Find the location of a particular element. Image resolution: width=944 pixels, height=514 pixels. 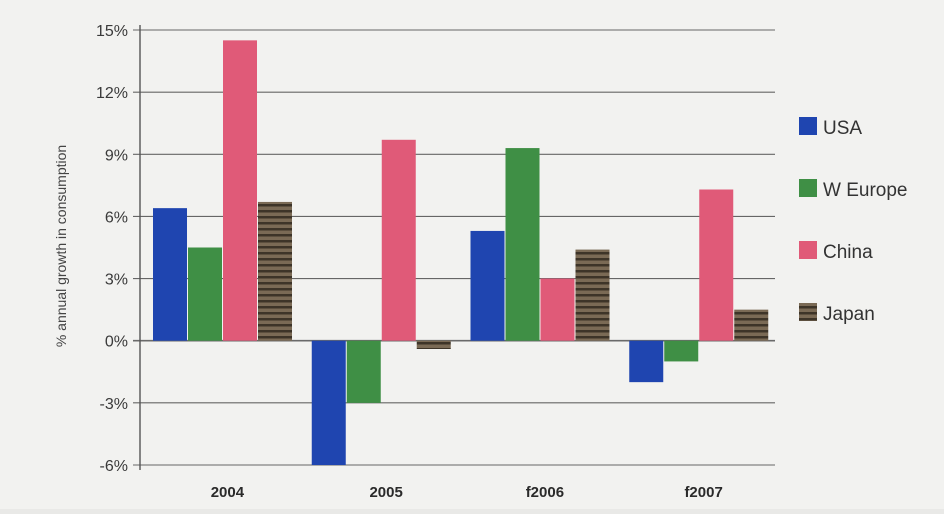

y-tick-label: 12% is located at coordinates (112, 93).